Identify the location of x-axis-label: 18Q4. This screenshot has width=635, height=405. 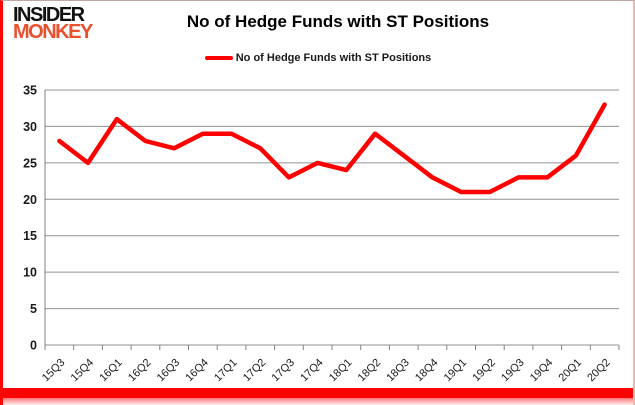
(427, 371).